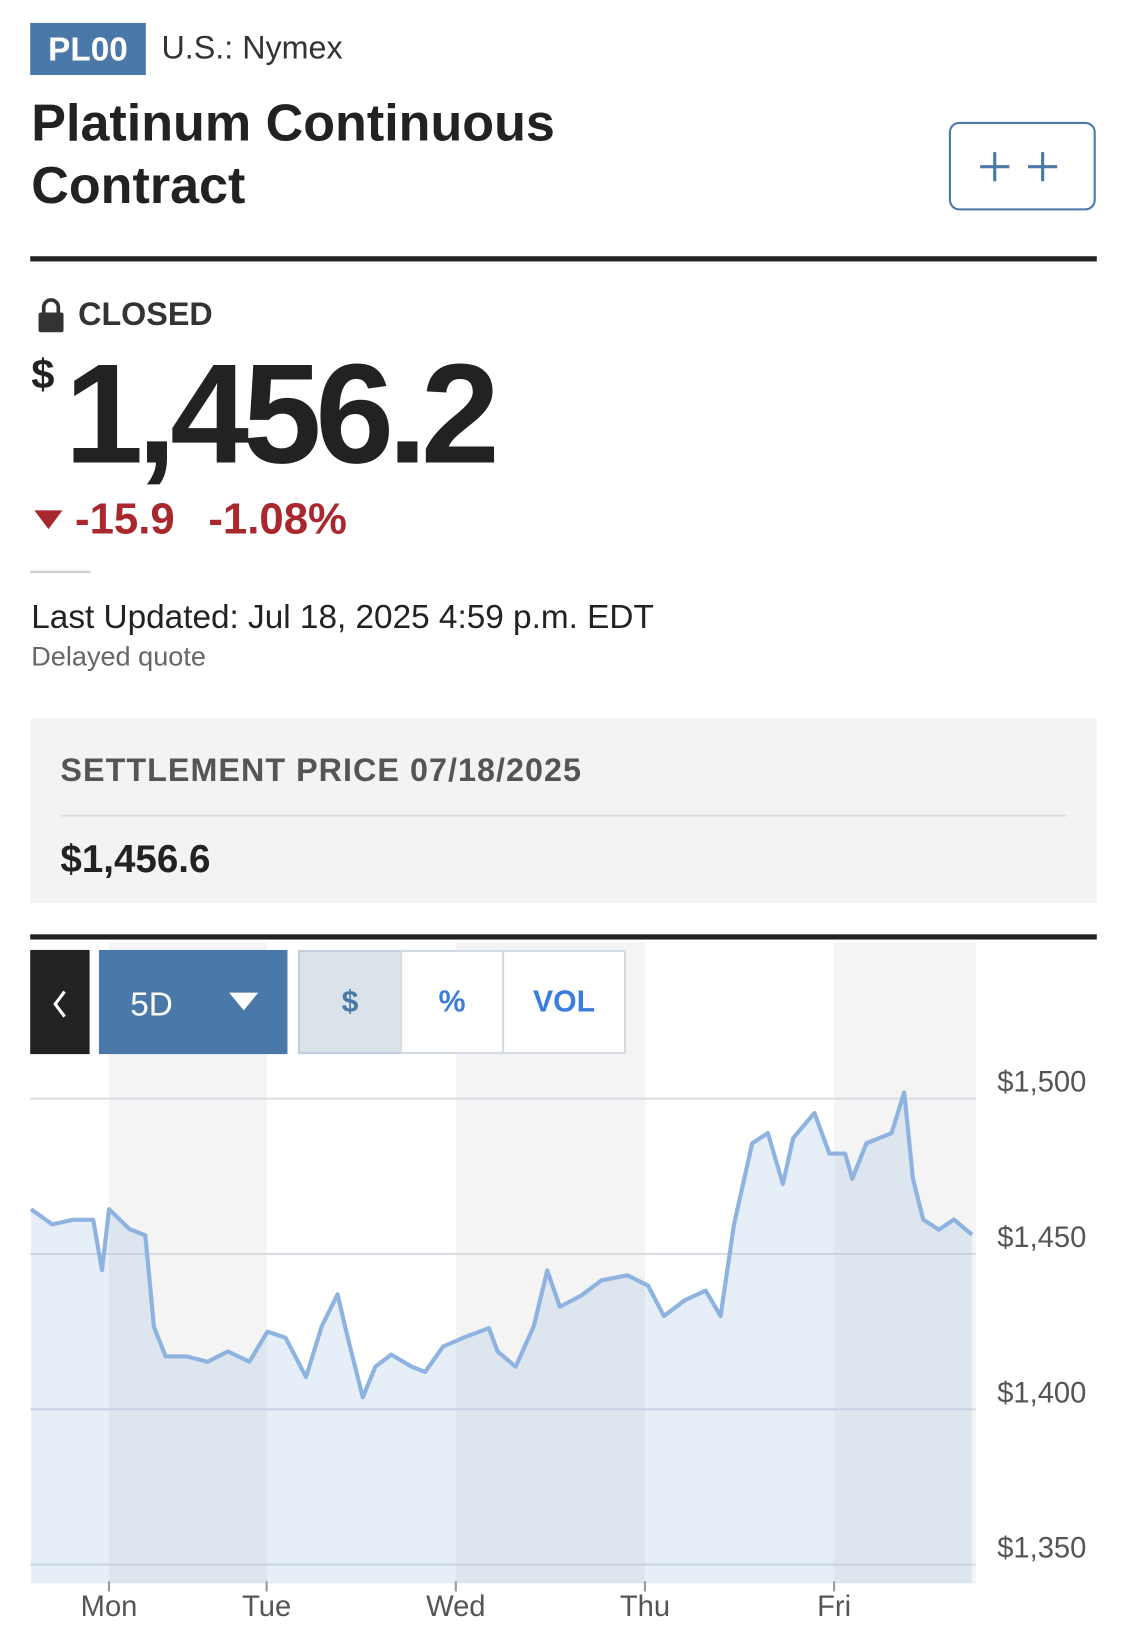  What do you see at coordinates (452, 1002) in the screenshot?
I see `tab: %` at bounding box center [452, 1002].